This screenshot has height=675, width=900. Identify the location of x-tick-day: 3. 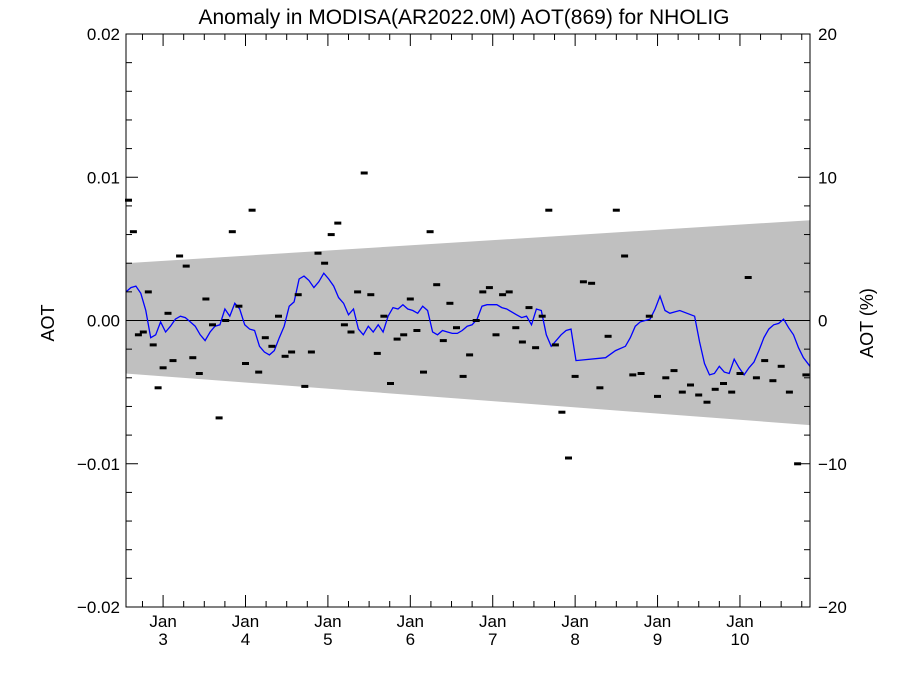
(162, 639).